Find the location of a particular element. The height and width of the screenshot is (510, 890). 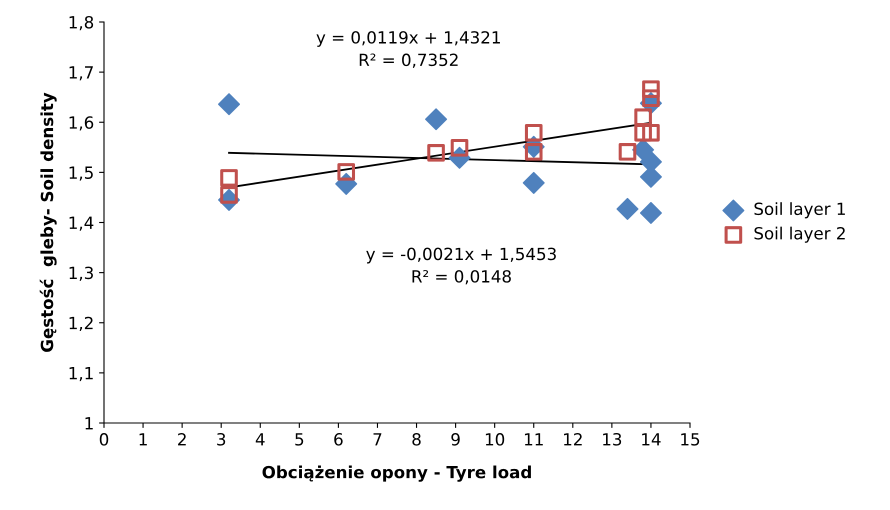

annotation: y = -0,0021x + 1,5453 R² = 0,0148 is located at coordinates (461, 266).